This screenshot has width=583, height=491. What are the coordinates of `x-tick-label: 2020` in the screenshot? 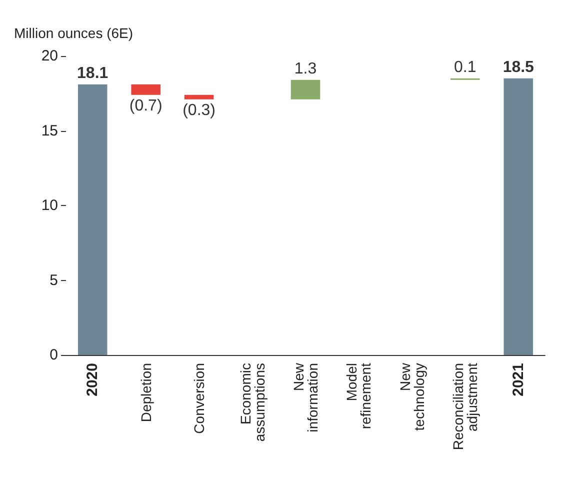 It's located at (93, 379).